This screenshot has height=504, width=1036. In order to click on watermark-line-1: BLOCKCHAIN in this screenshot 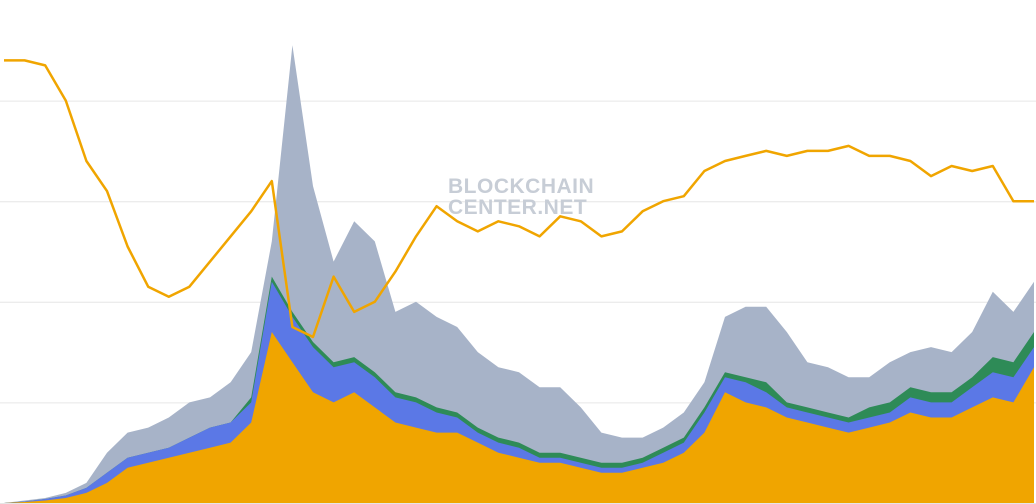, I will do `click(521, 186)`.